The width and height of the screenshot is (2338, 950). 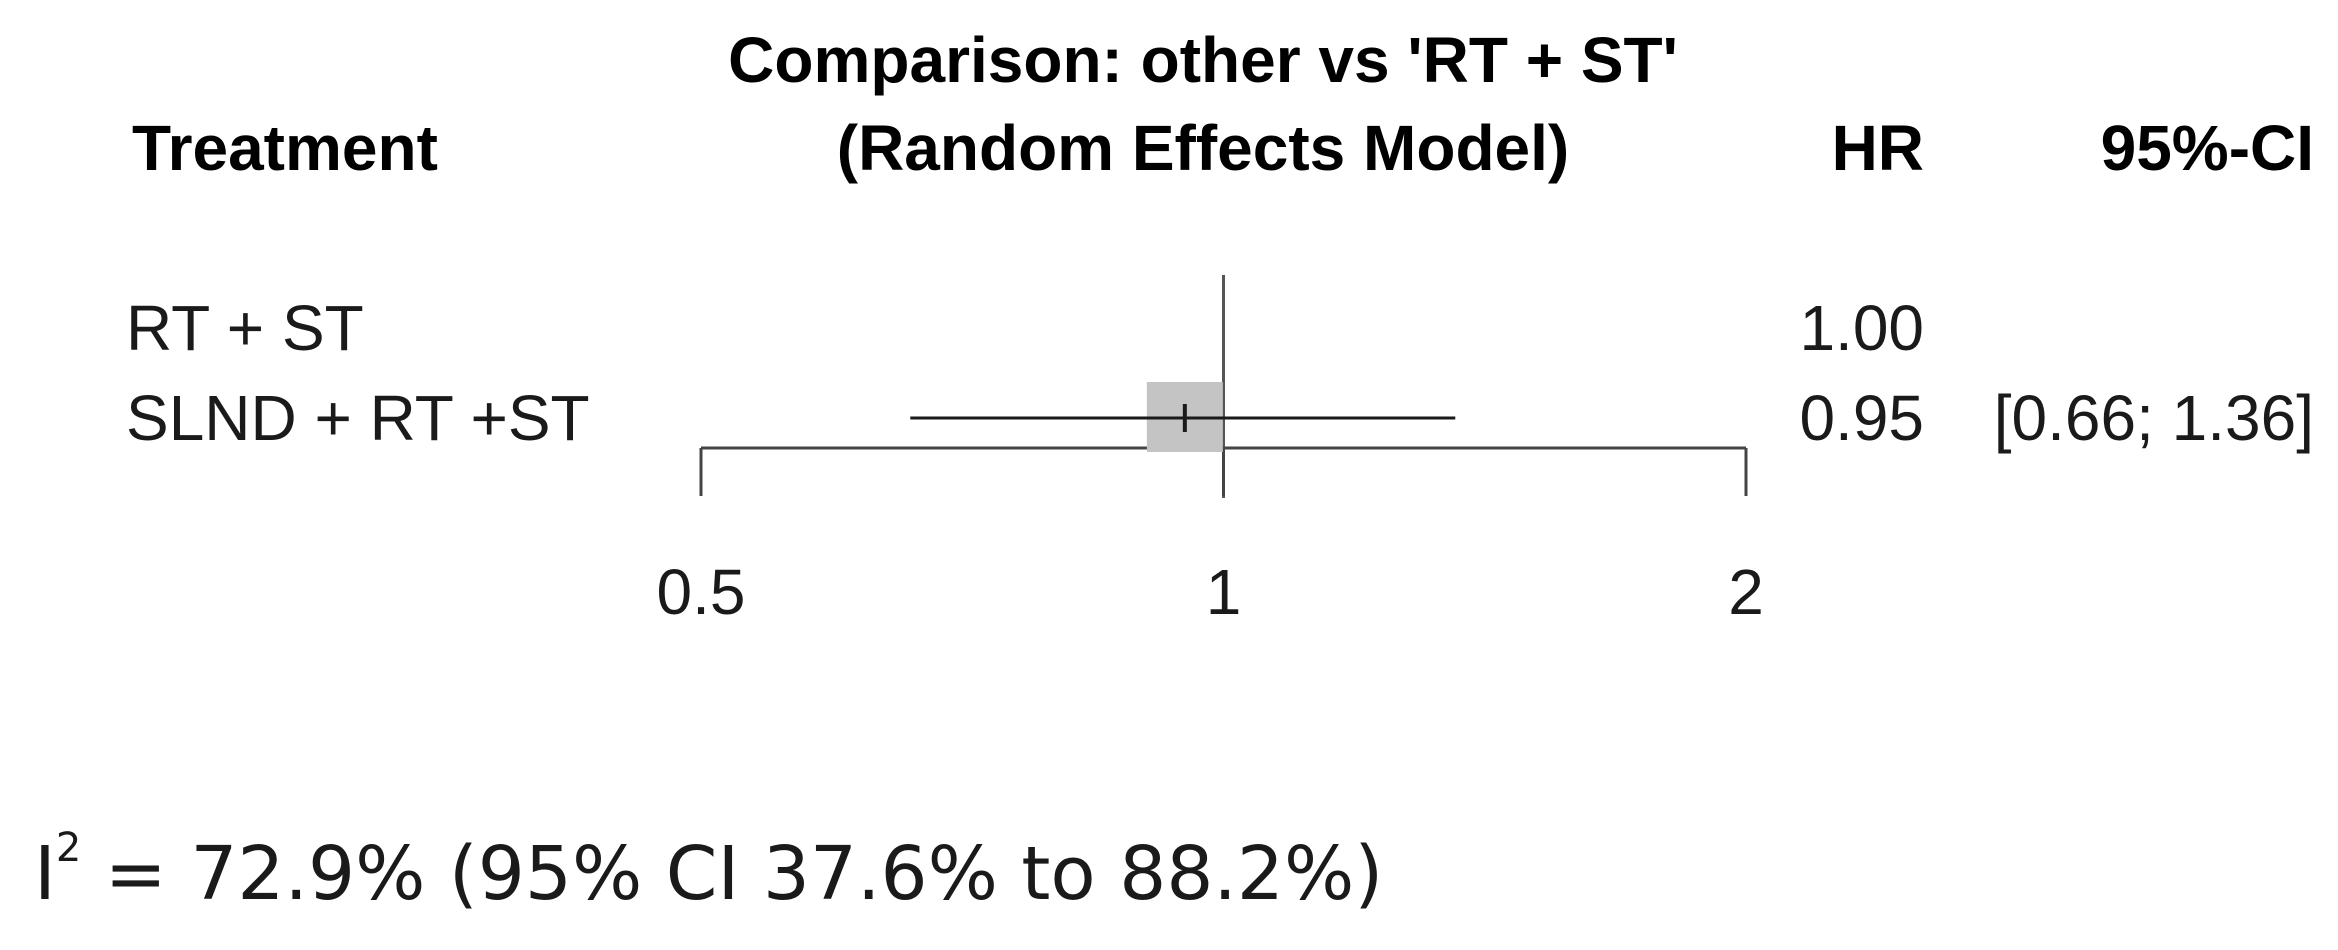 I want to click on treatment-column-header: Treatment, so click(x=285, y=148).